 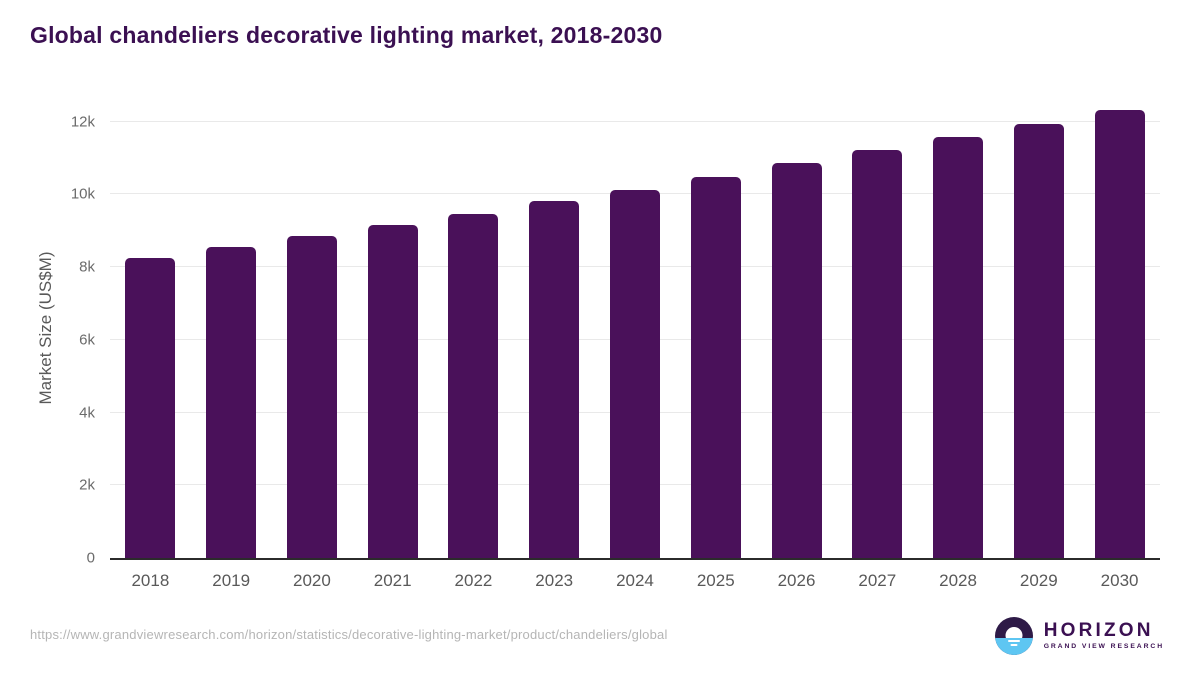 What do you see at coordinates (87, 340) in the screenshot?
I see `y-tick-6k: 6k` at bounding box center [87, 340].